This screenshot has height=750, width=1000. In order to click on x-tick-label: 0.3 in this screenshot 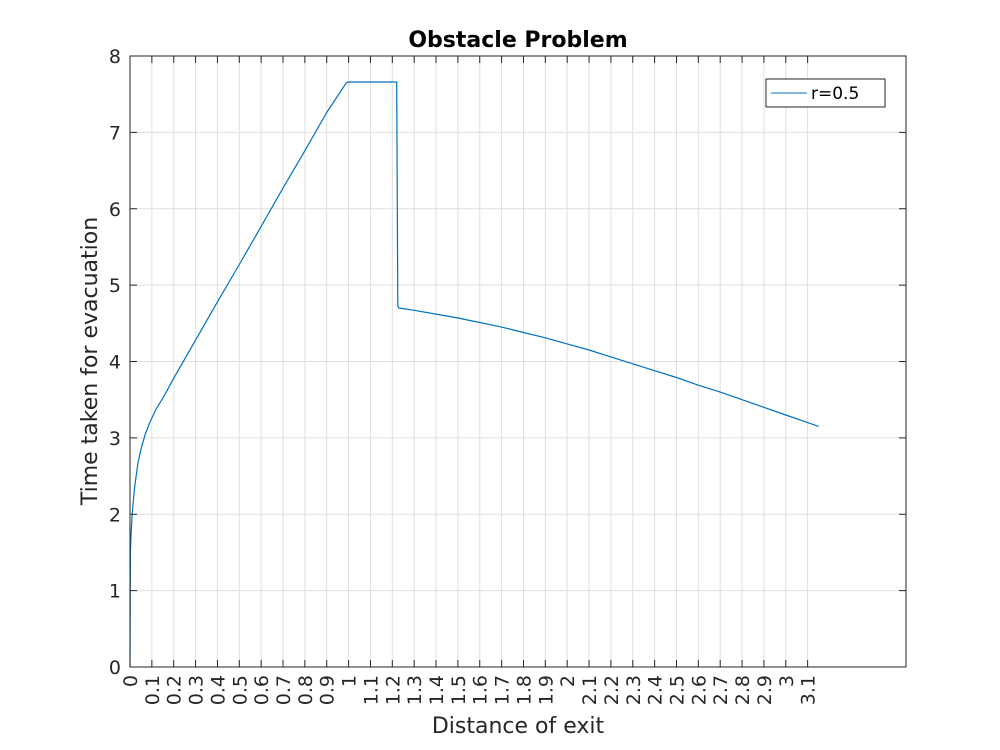, I will do `click(197, 690)`.